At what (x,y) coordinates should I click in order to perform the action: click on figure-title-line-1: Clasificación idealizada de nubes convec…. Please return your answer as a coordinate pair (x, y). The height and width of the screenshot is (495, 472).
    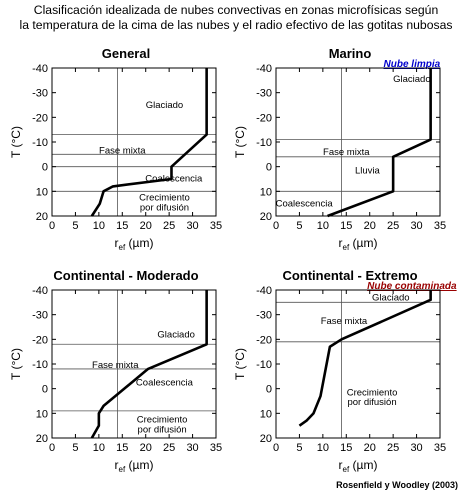
    Looking at the image, I should click on (236, 10).